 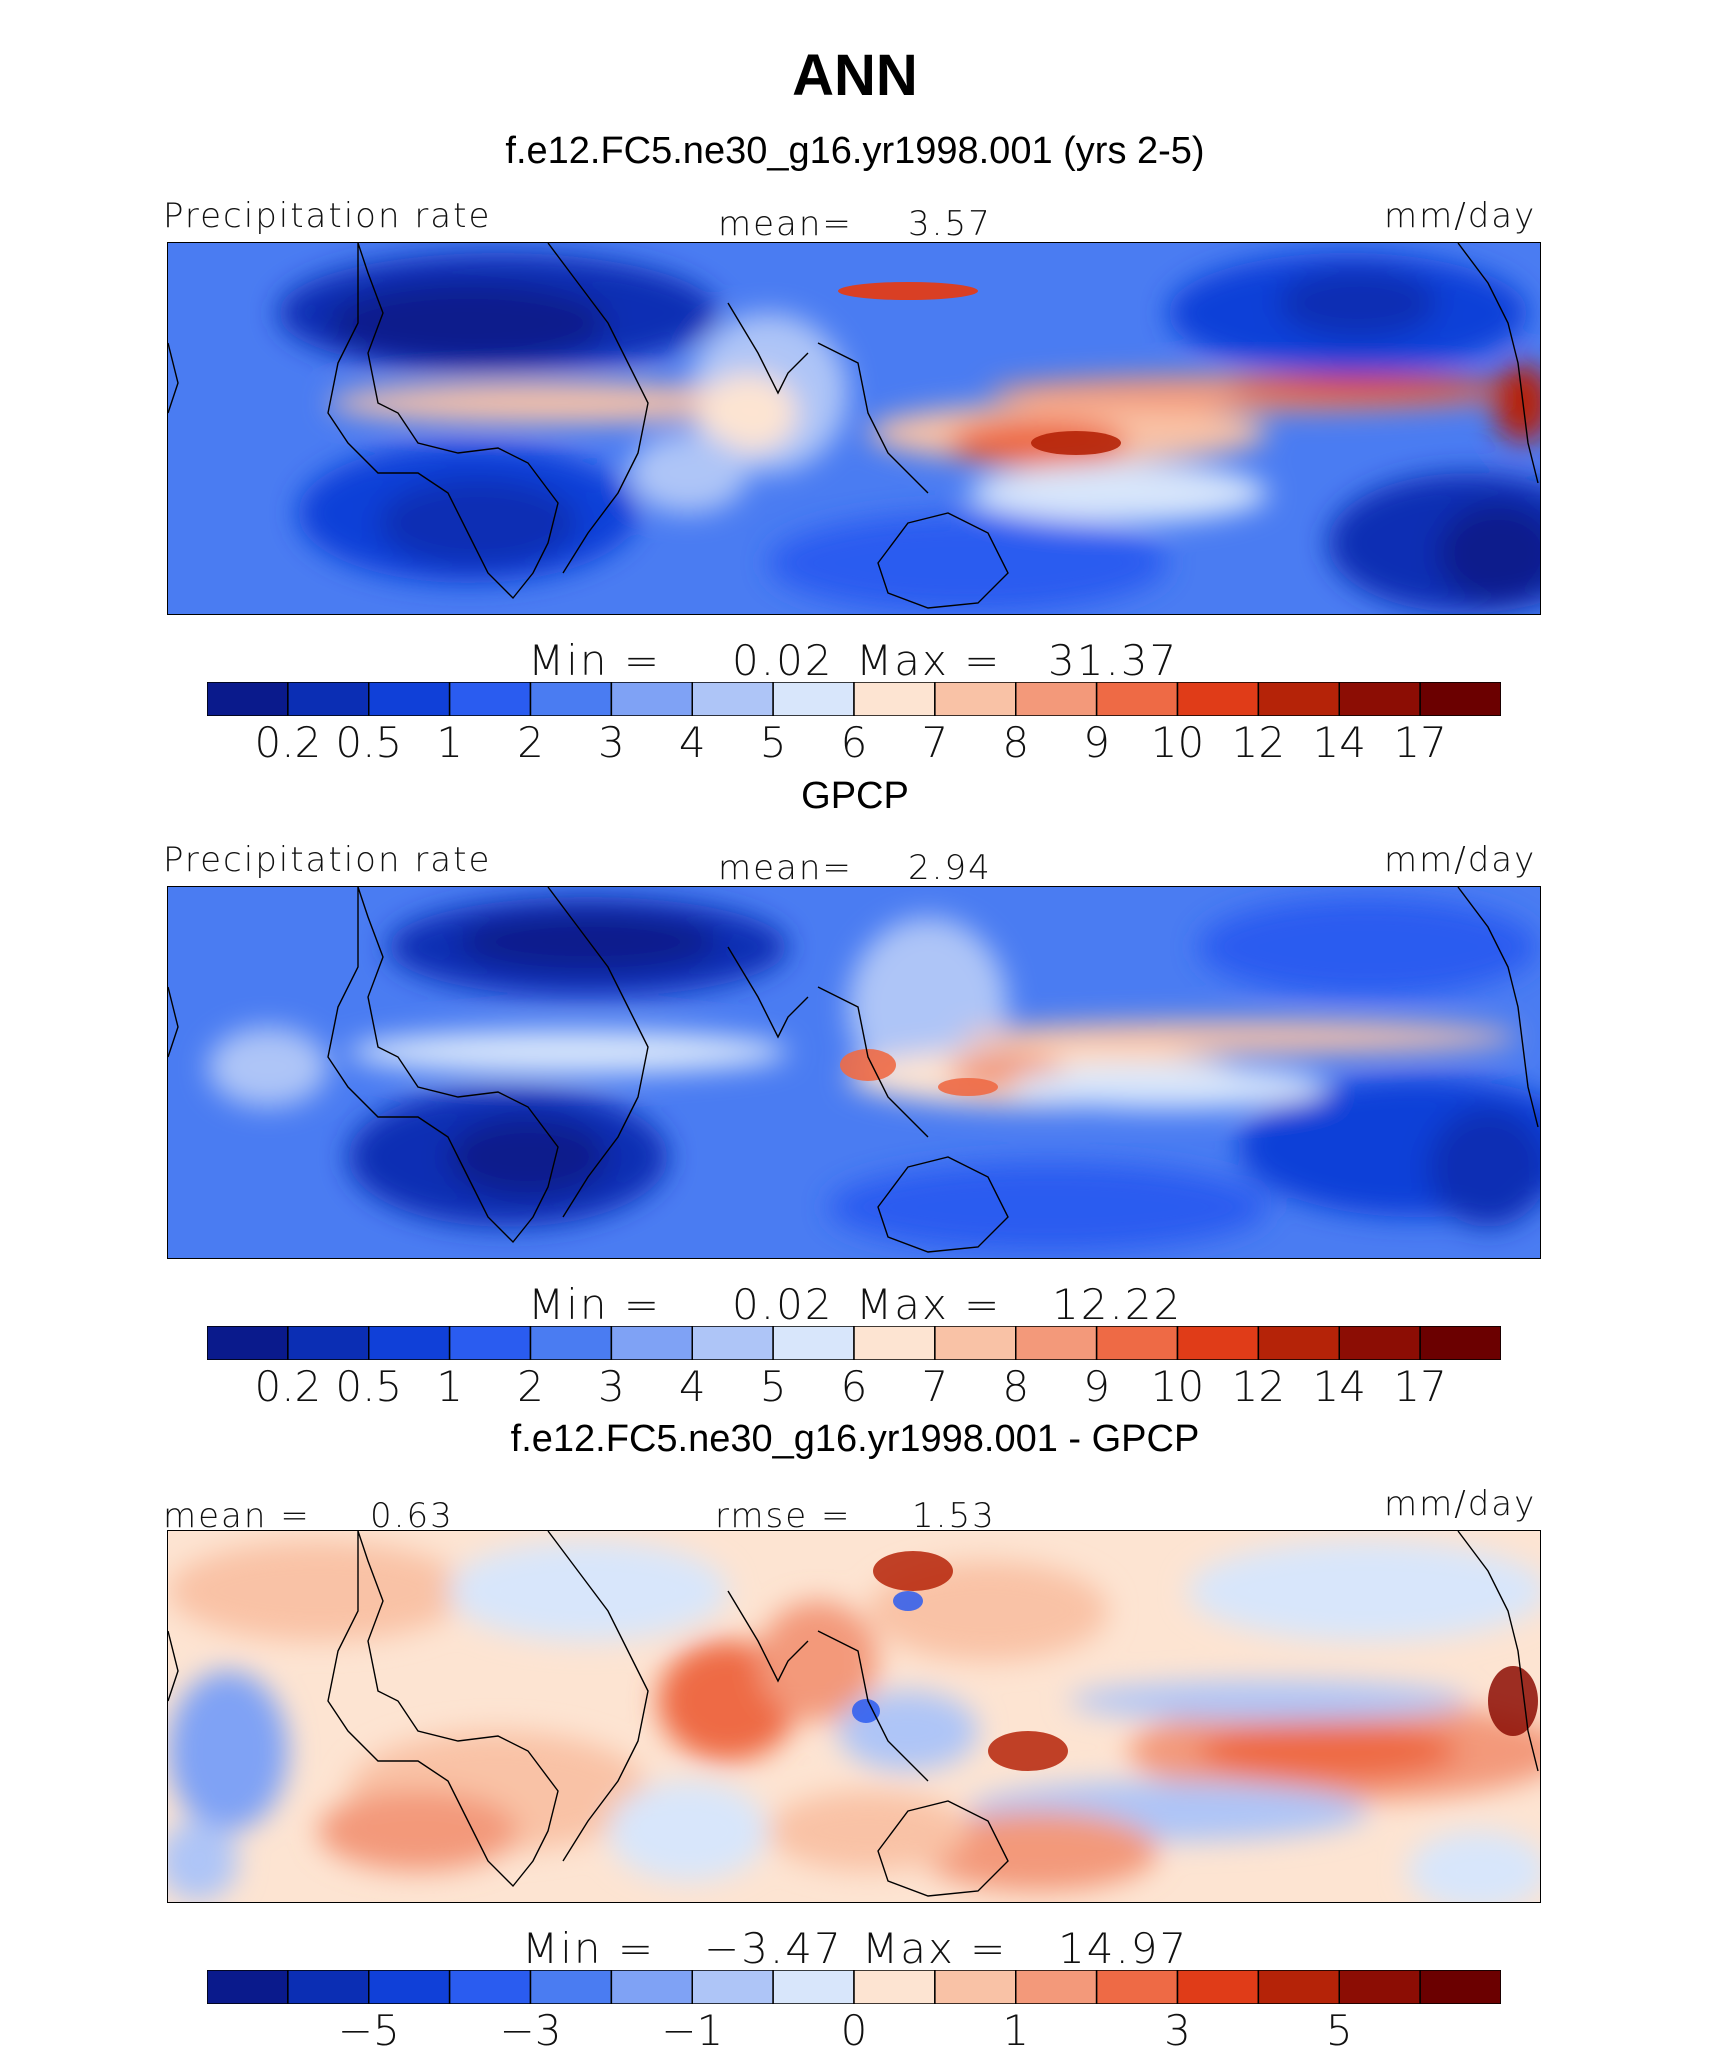 I want to click on panel2-units: mm/day, so click(x=1460, y=860).